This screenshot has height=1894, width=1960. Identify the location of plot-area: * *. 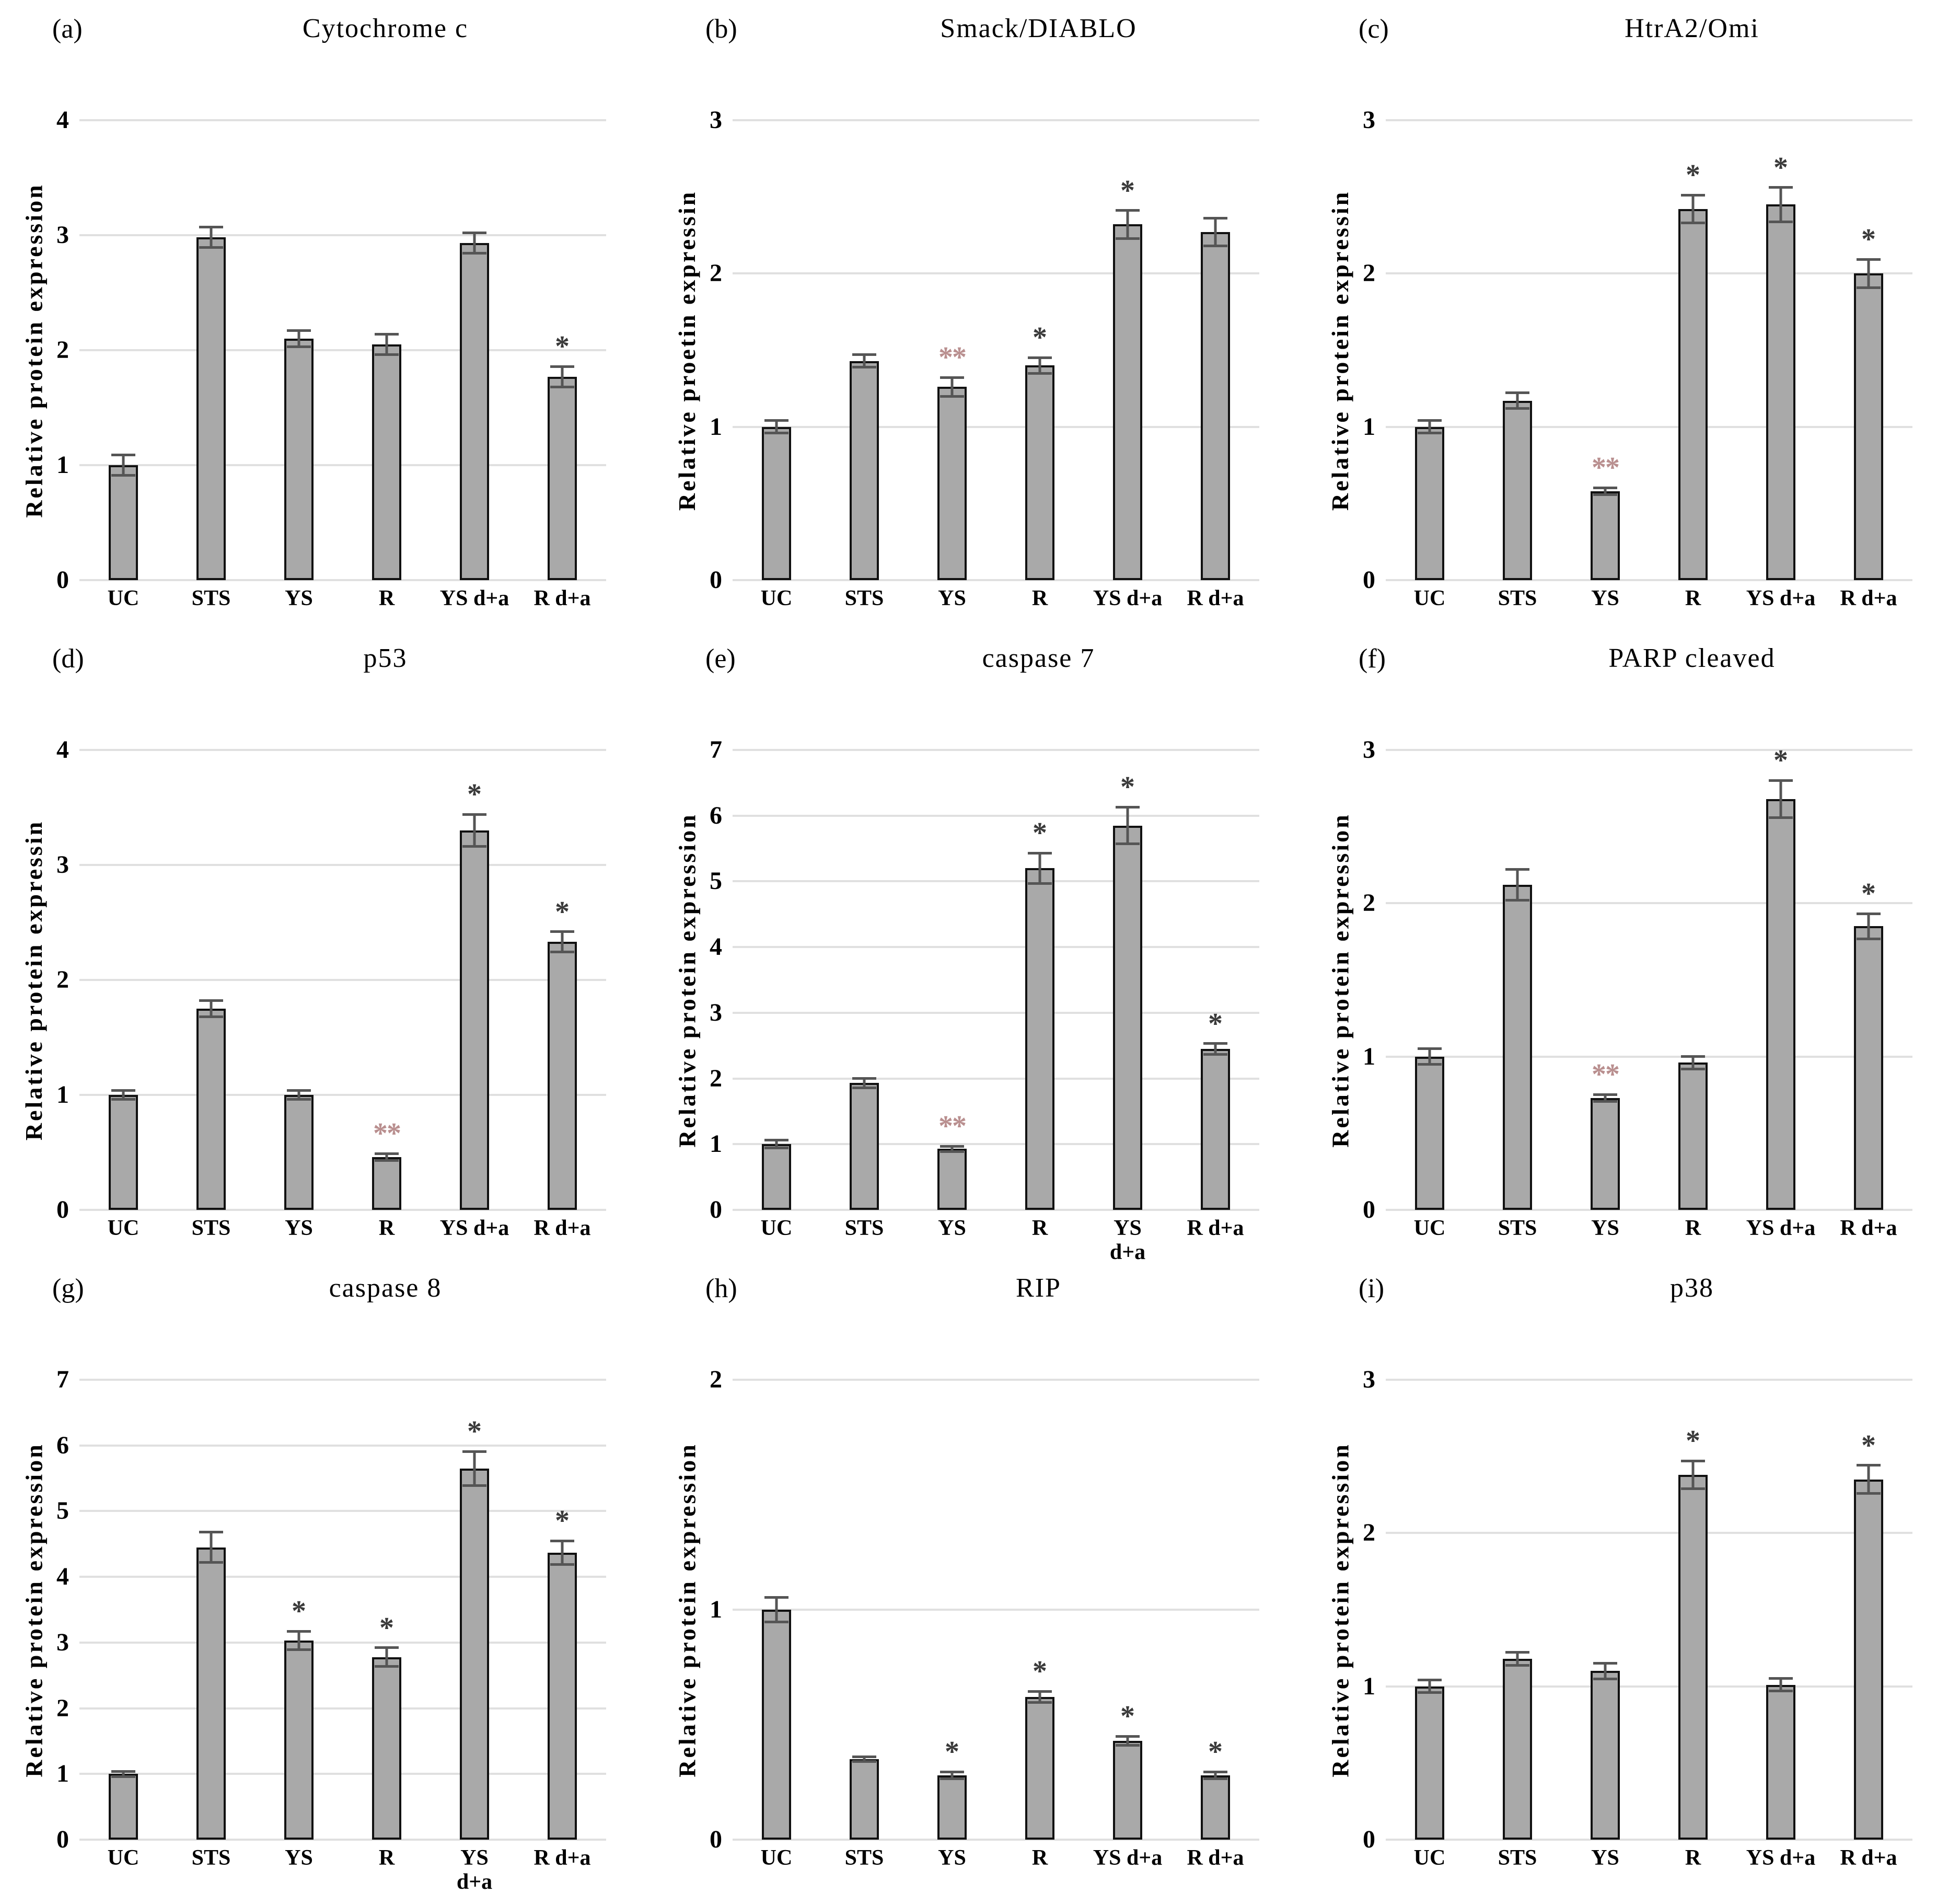
(1649, 1610).